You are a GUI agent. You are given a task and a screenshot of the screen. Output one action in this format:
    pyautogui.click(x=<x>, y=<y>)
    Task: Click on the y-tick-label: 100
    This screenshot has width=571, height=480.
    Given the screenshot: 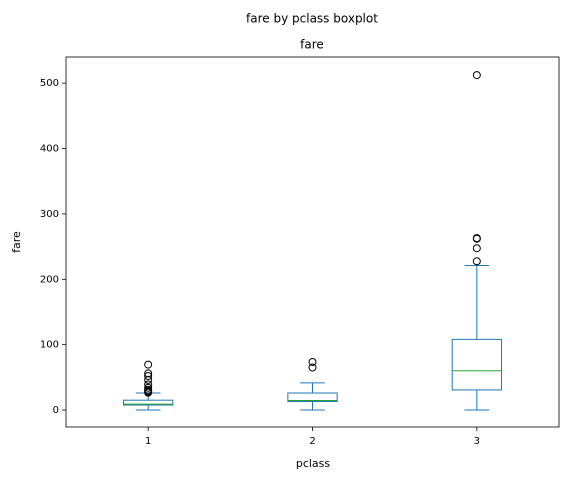 What is the action you would take?
    pyautogui.click(x=49, y=345)
    